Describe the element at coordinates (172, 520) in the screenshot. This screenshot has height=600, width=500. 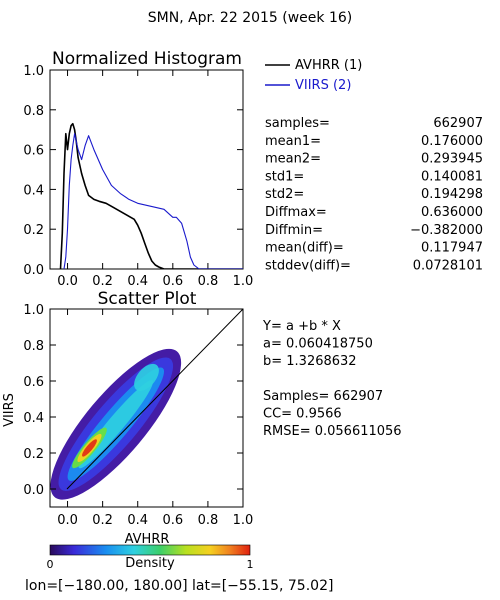
I see `scatter-x-tick-label: 0.6` at that location.